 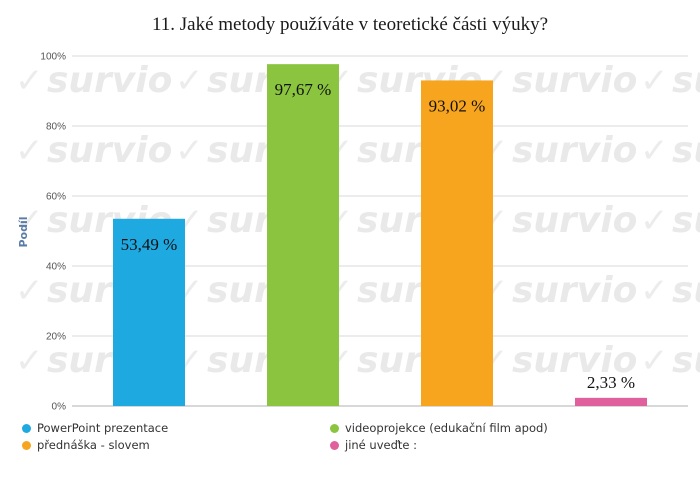 I want to click on legend-label: přednáška - slovem, so click(x=93, y=445).